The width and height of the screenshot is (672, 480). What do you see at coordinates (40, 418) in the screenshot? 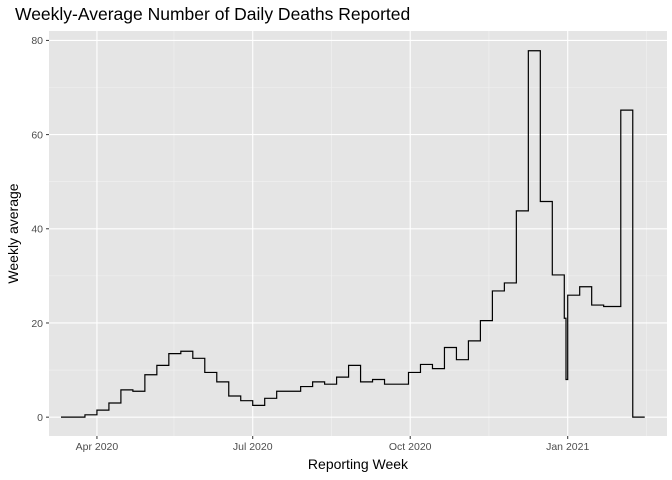
I see `y-tick-label: 0` at bounding box center [40, 418].